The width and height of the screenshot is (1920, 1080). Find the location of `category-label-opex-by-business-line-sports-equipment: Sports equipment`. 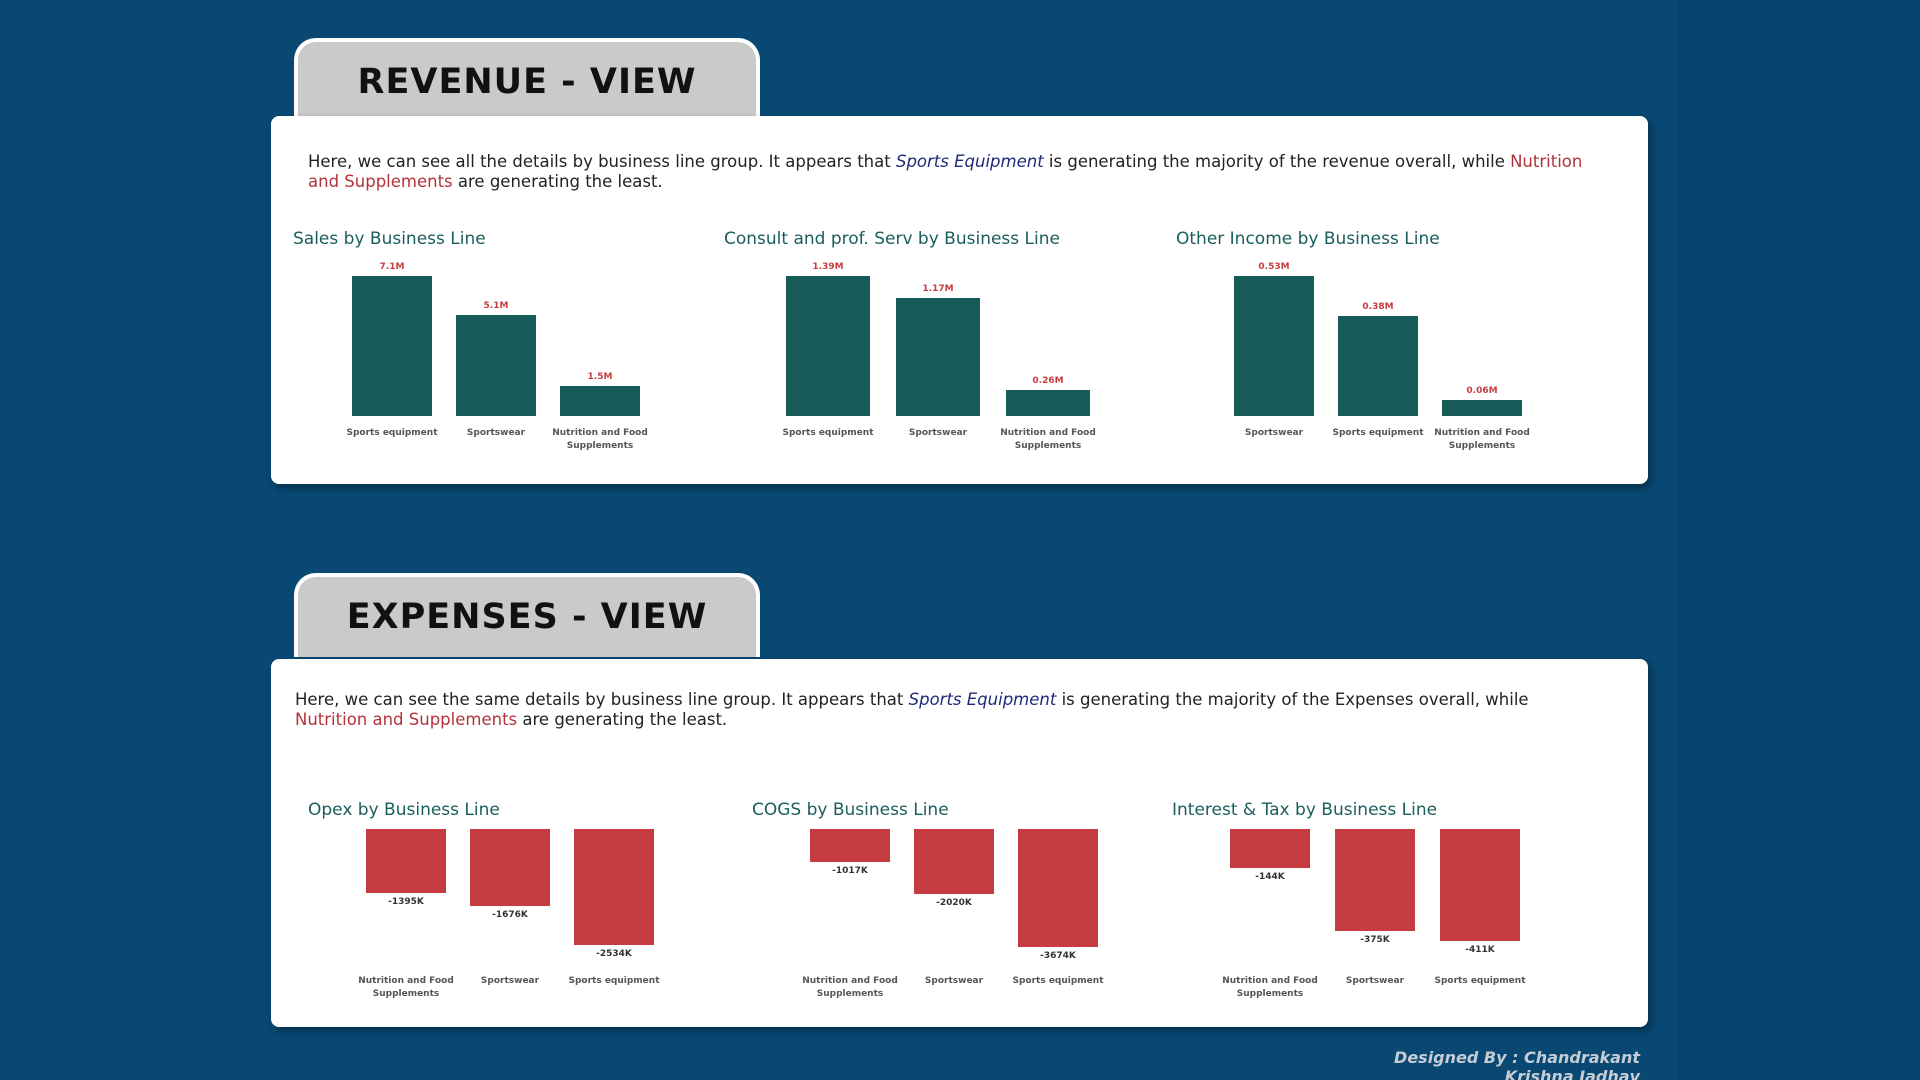

category-label-opex-by-business-line-sports-equipment: Sports equipment is located at coordinates (614, 981).